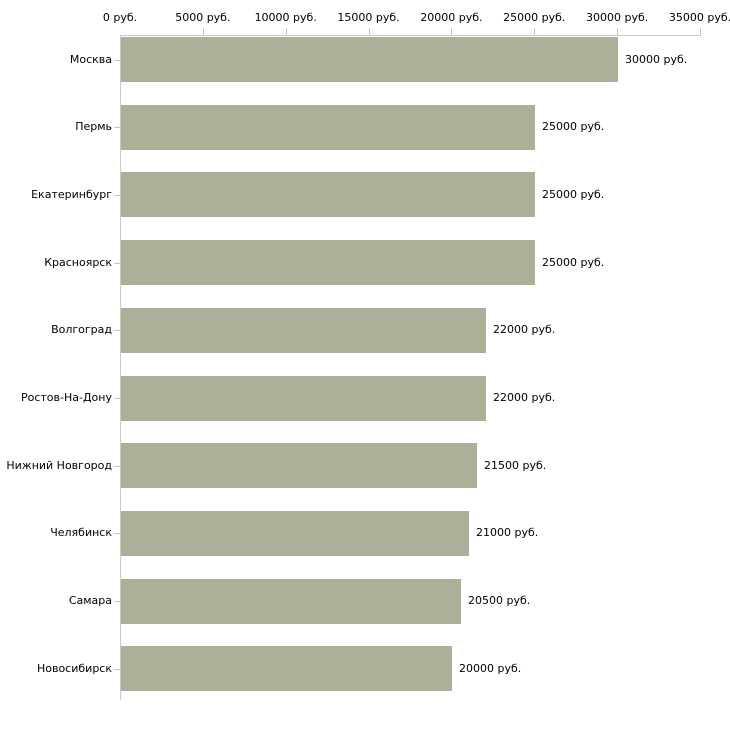 Image resolution: width=730 pixels, height=730 pixels. I want to click on y-axis-line, so click(120, 367).